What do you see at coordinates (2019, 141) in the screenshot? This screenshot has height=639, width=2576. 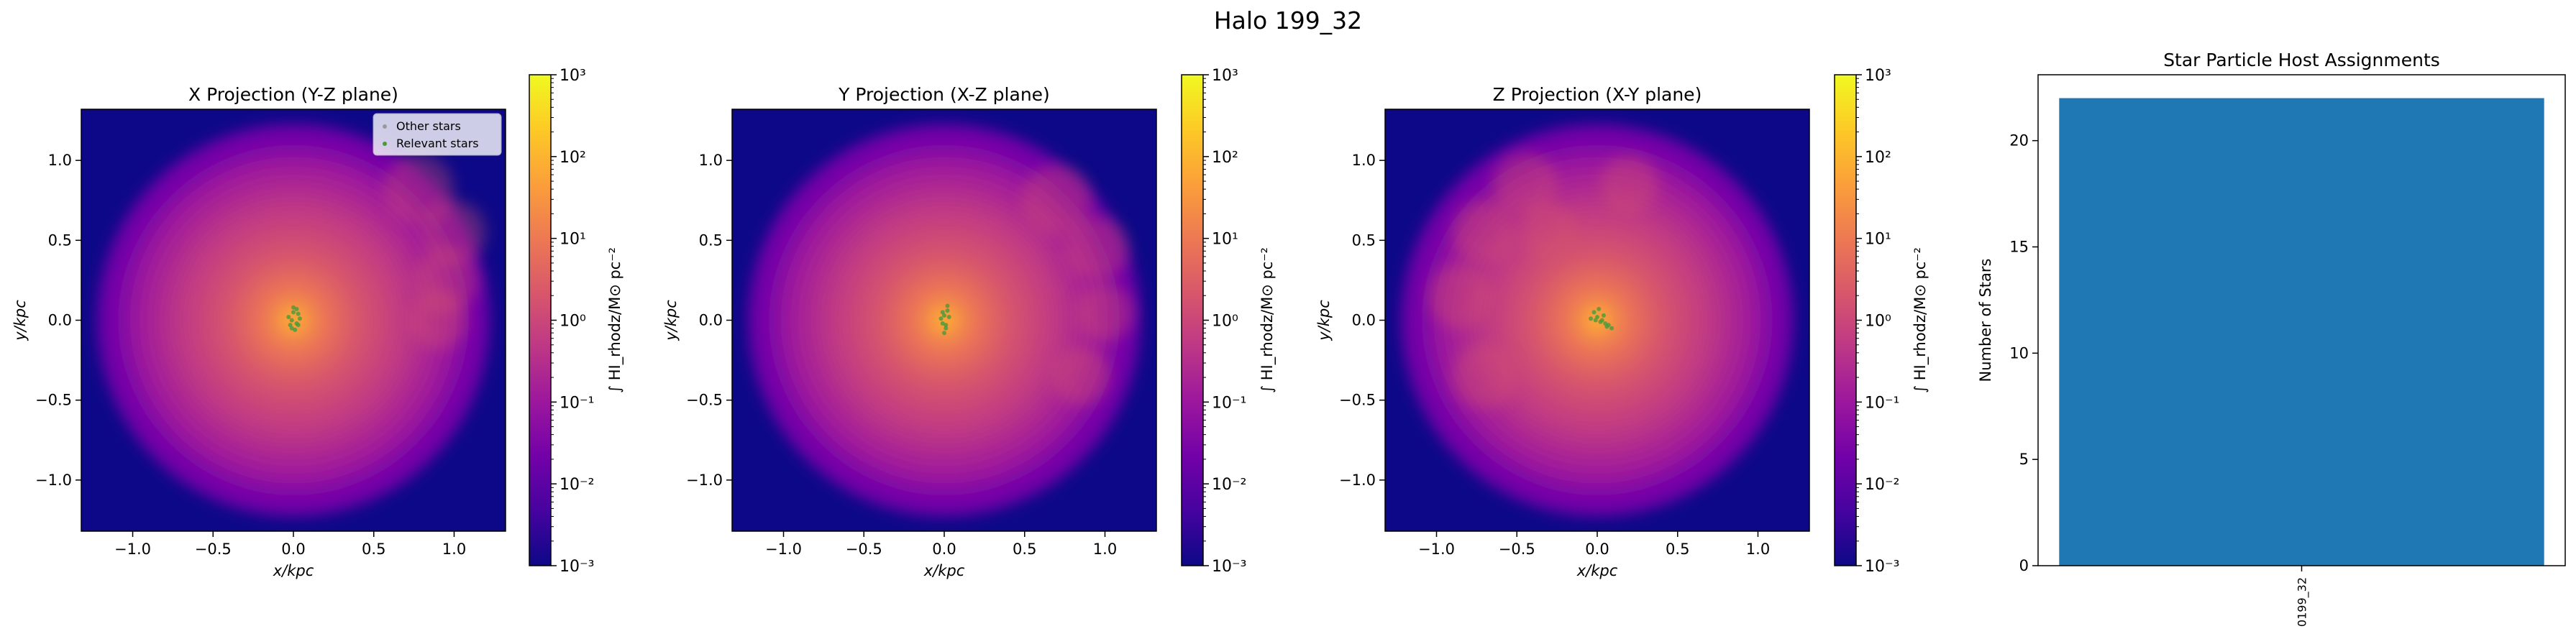 I see `y-tick-label: 20` at bounding box center [2019, 141].